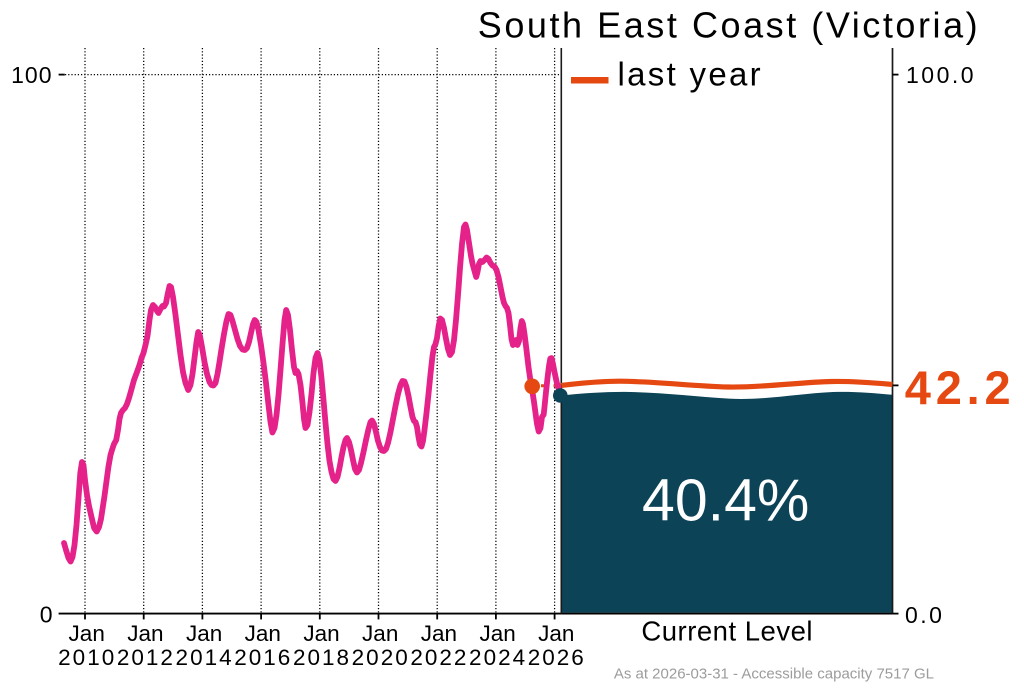 The image size is (1024, 691). I want to click on svg-text: 2024, so click(498, 657).